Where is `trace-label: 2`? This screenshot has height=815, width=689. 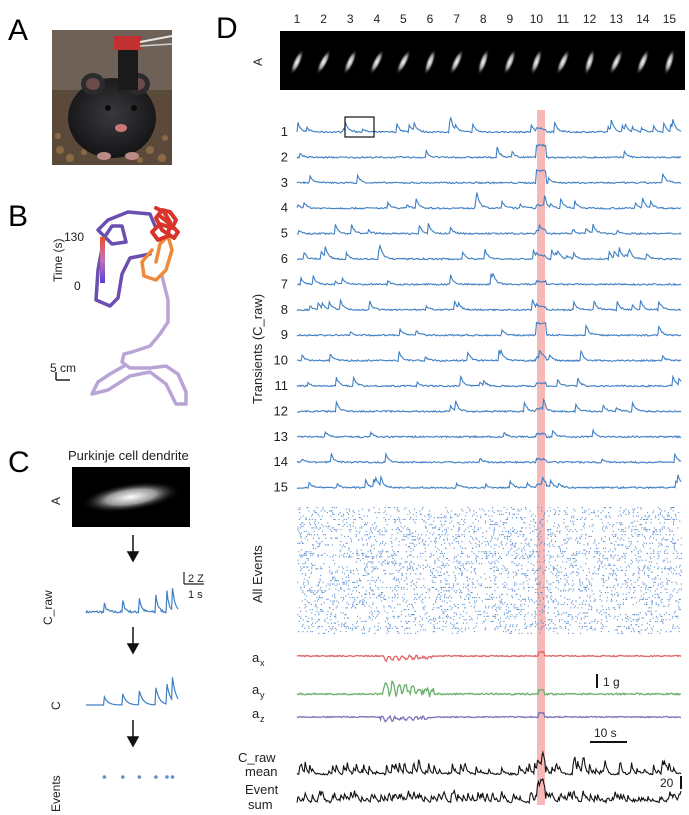
trace-label: 2 is located at coordinates (284, 156).